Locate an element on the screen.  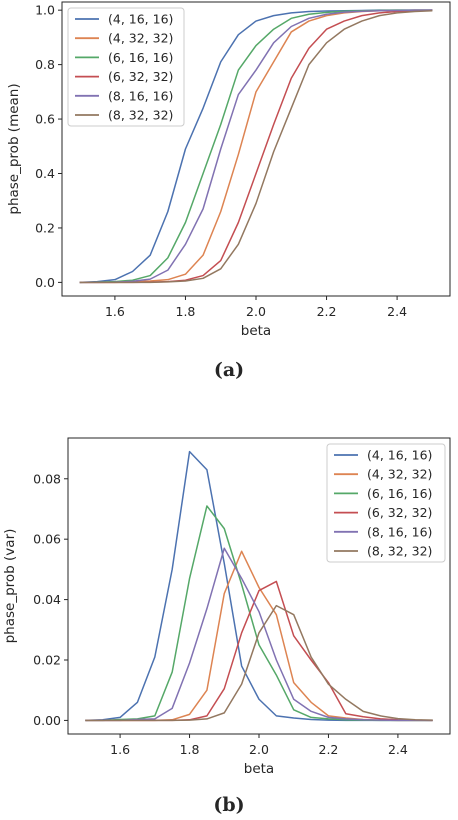
y-tick-label: 0.04 is located at coordinates (47, 599).